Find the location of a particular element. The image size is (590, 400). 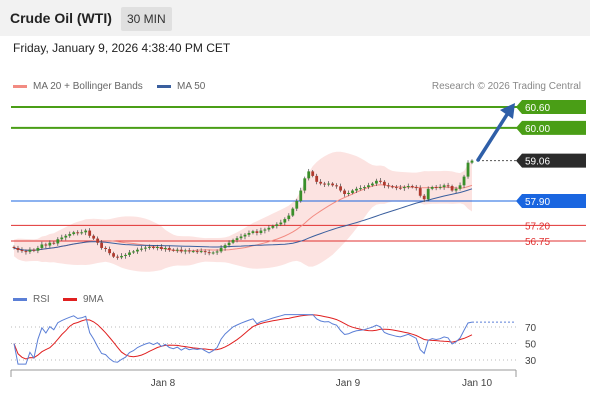

timeframe-button: 30 MIN is located at coordinates (146, 19).